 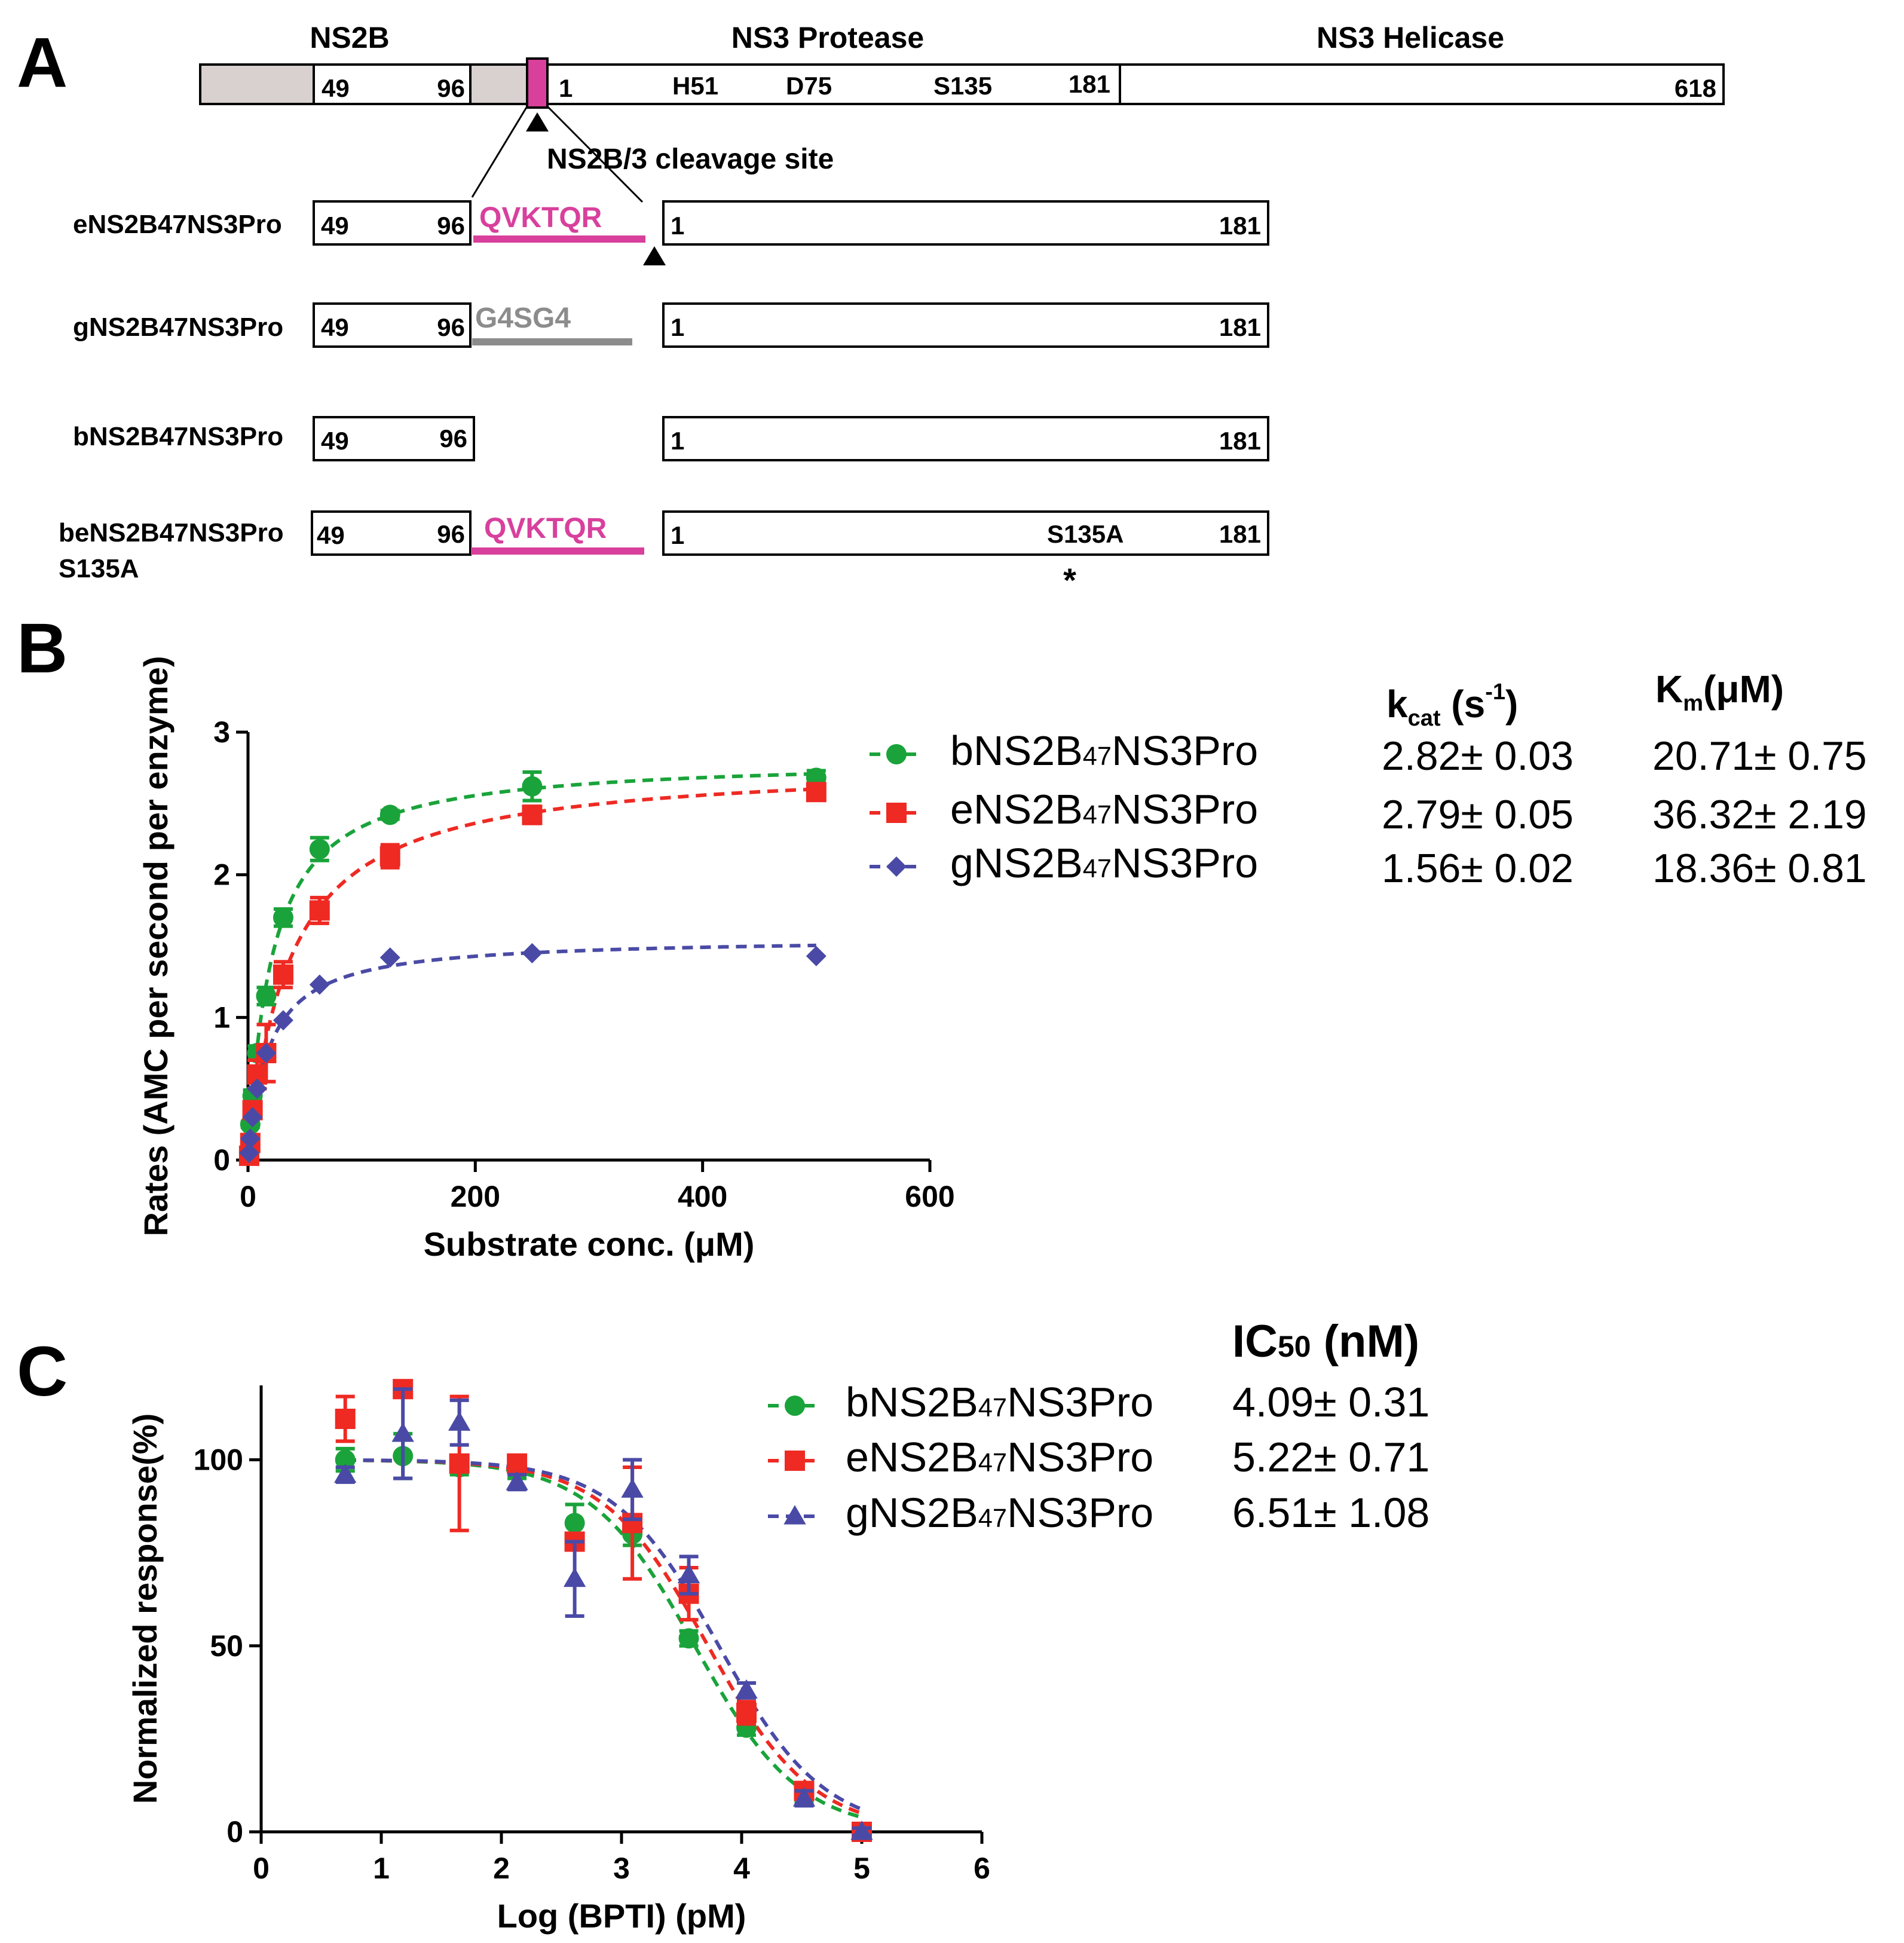 What do you see at coordinates (1085, 534) in the screenshot?
I see `construct-mutation-label: S135A` at bounding box center [1085, 534].